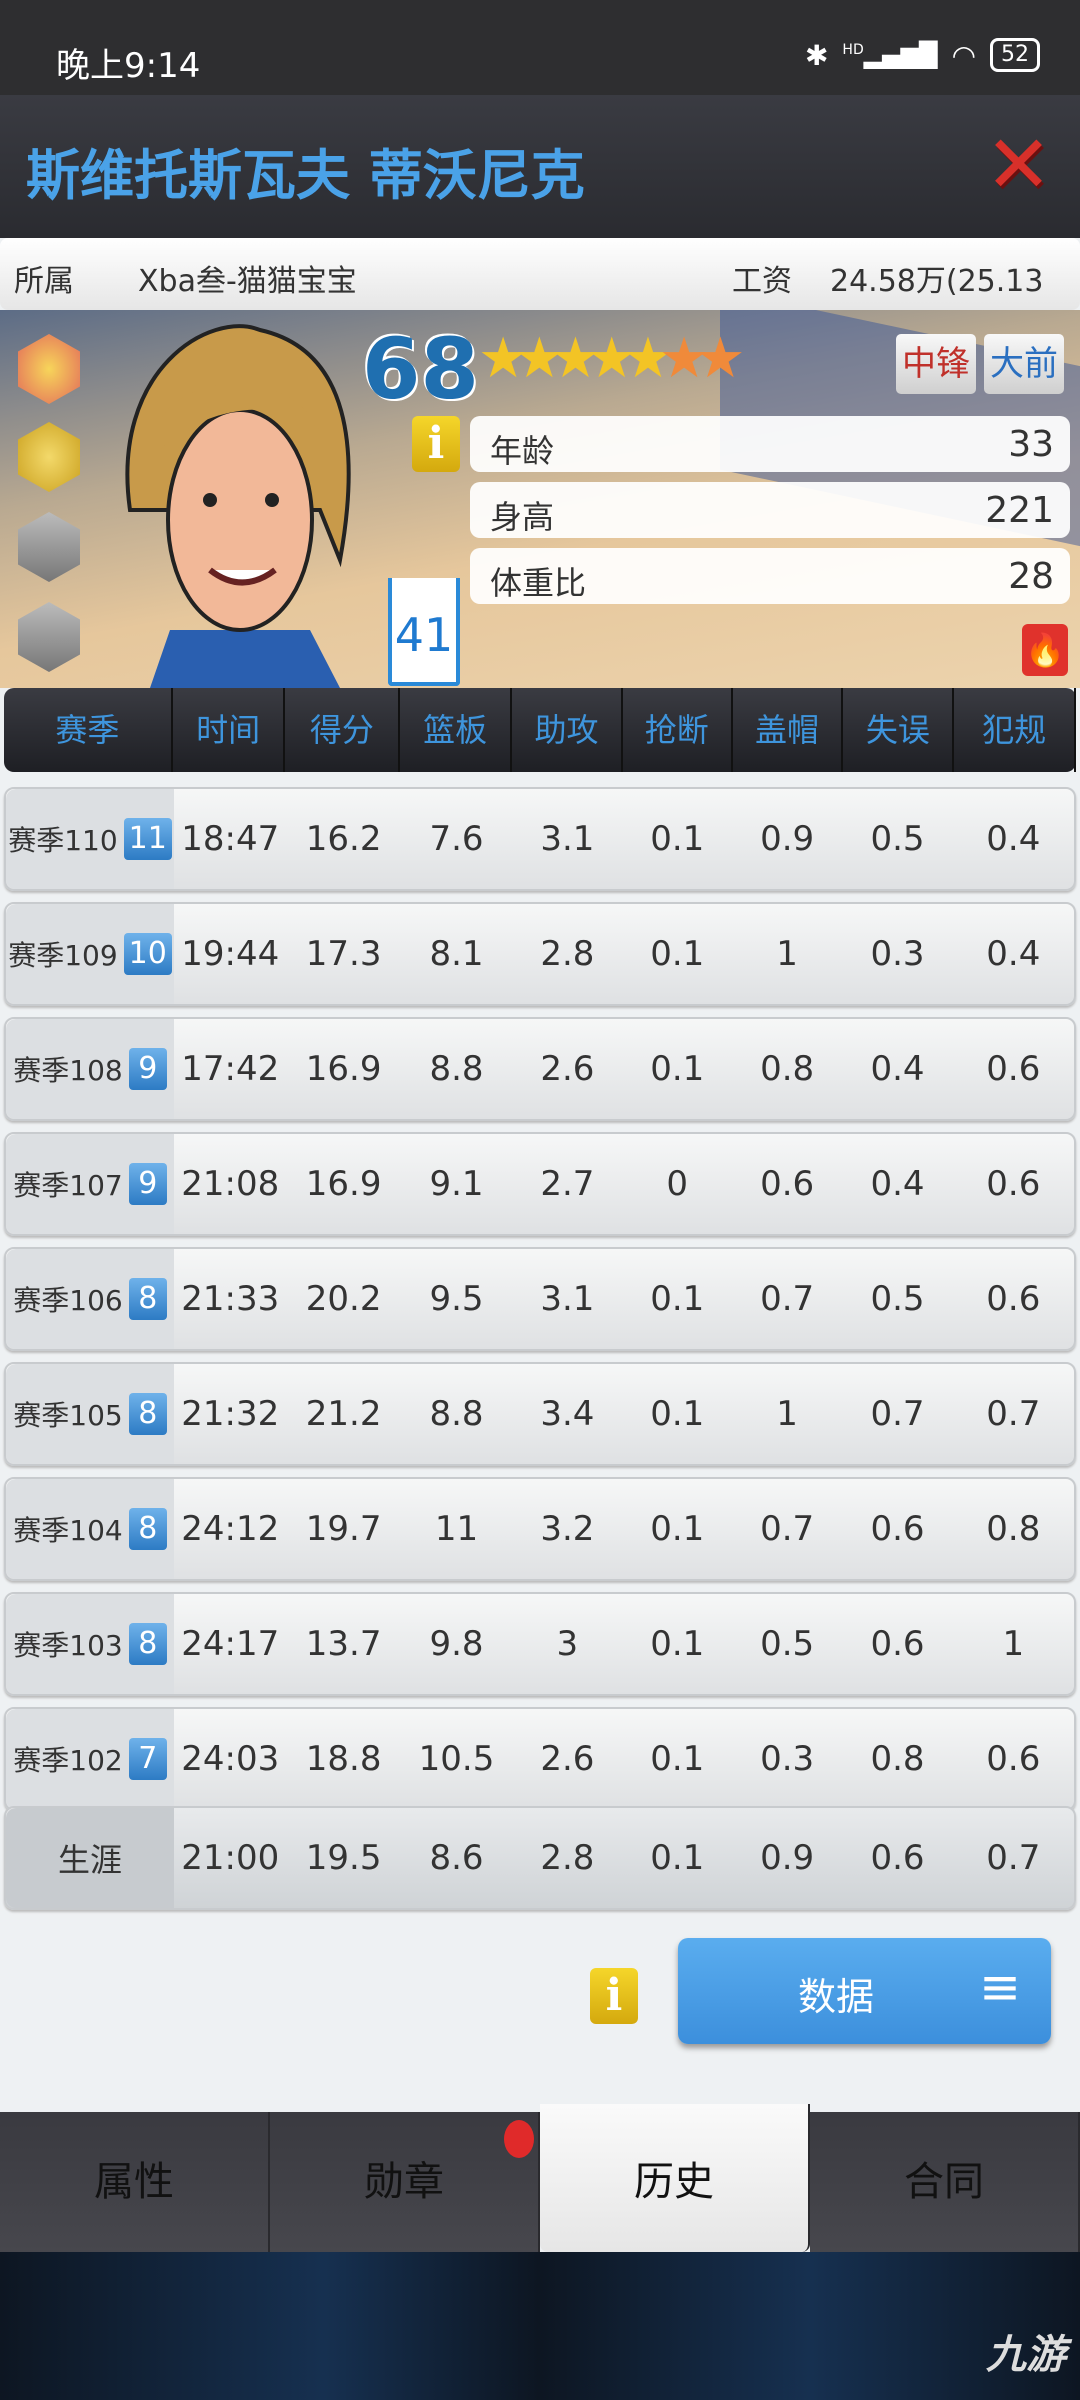 The width and height of the screenshot is (1080, 2400). Describe the element at coordinates (899, 730) in the screenshot. I see `column-header: 失误` at that location.